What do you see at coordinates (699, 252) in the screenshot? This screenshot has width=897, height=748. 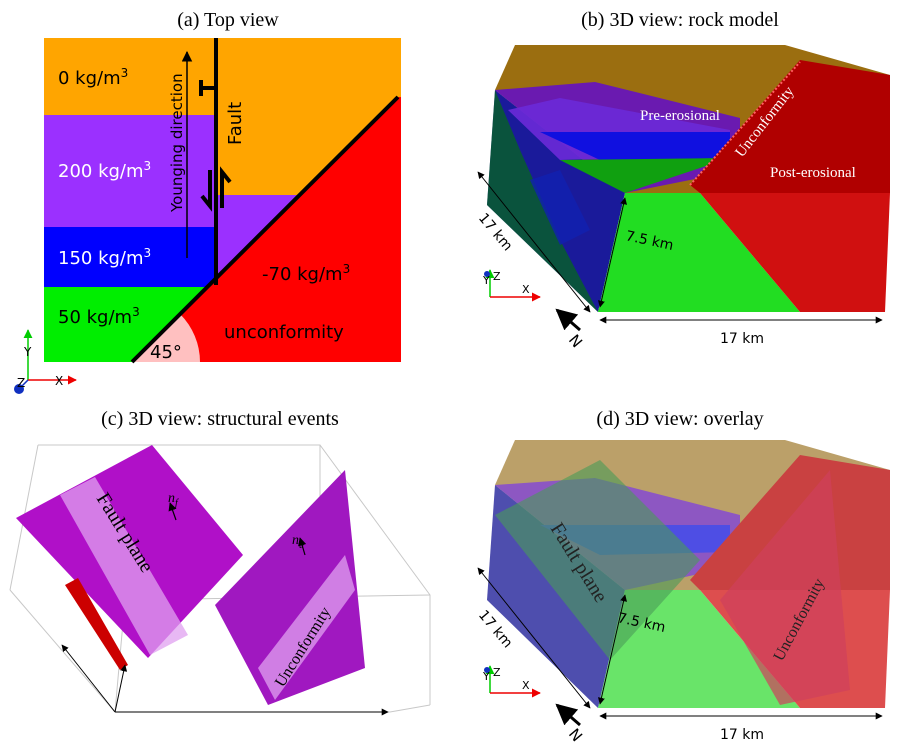 I see `front-face-green` at bounding box center [699, 252].